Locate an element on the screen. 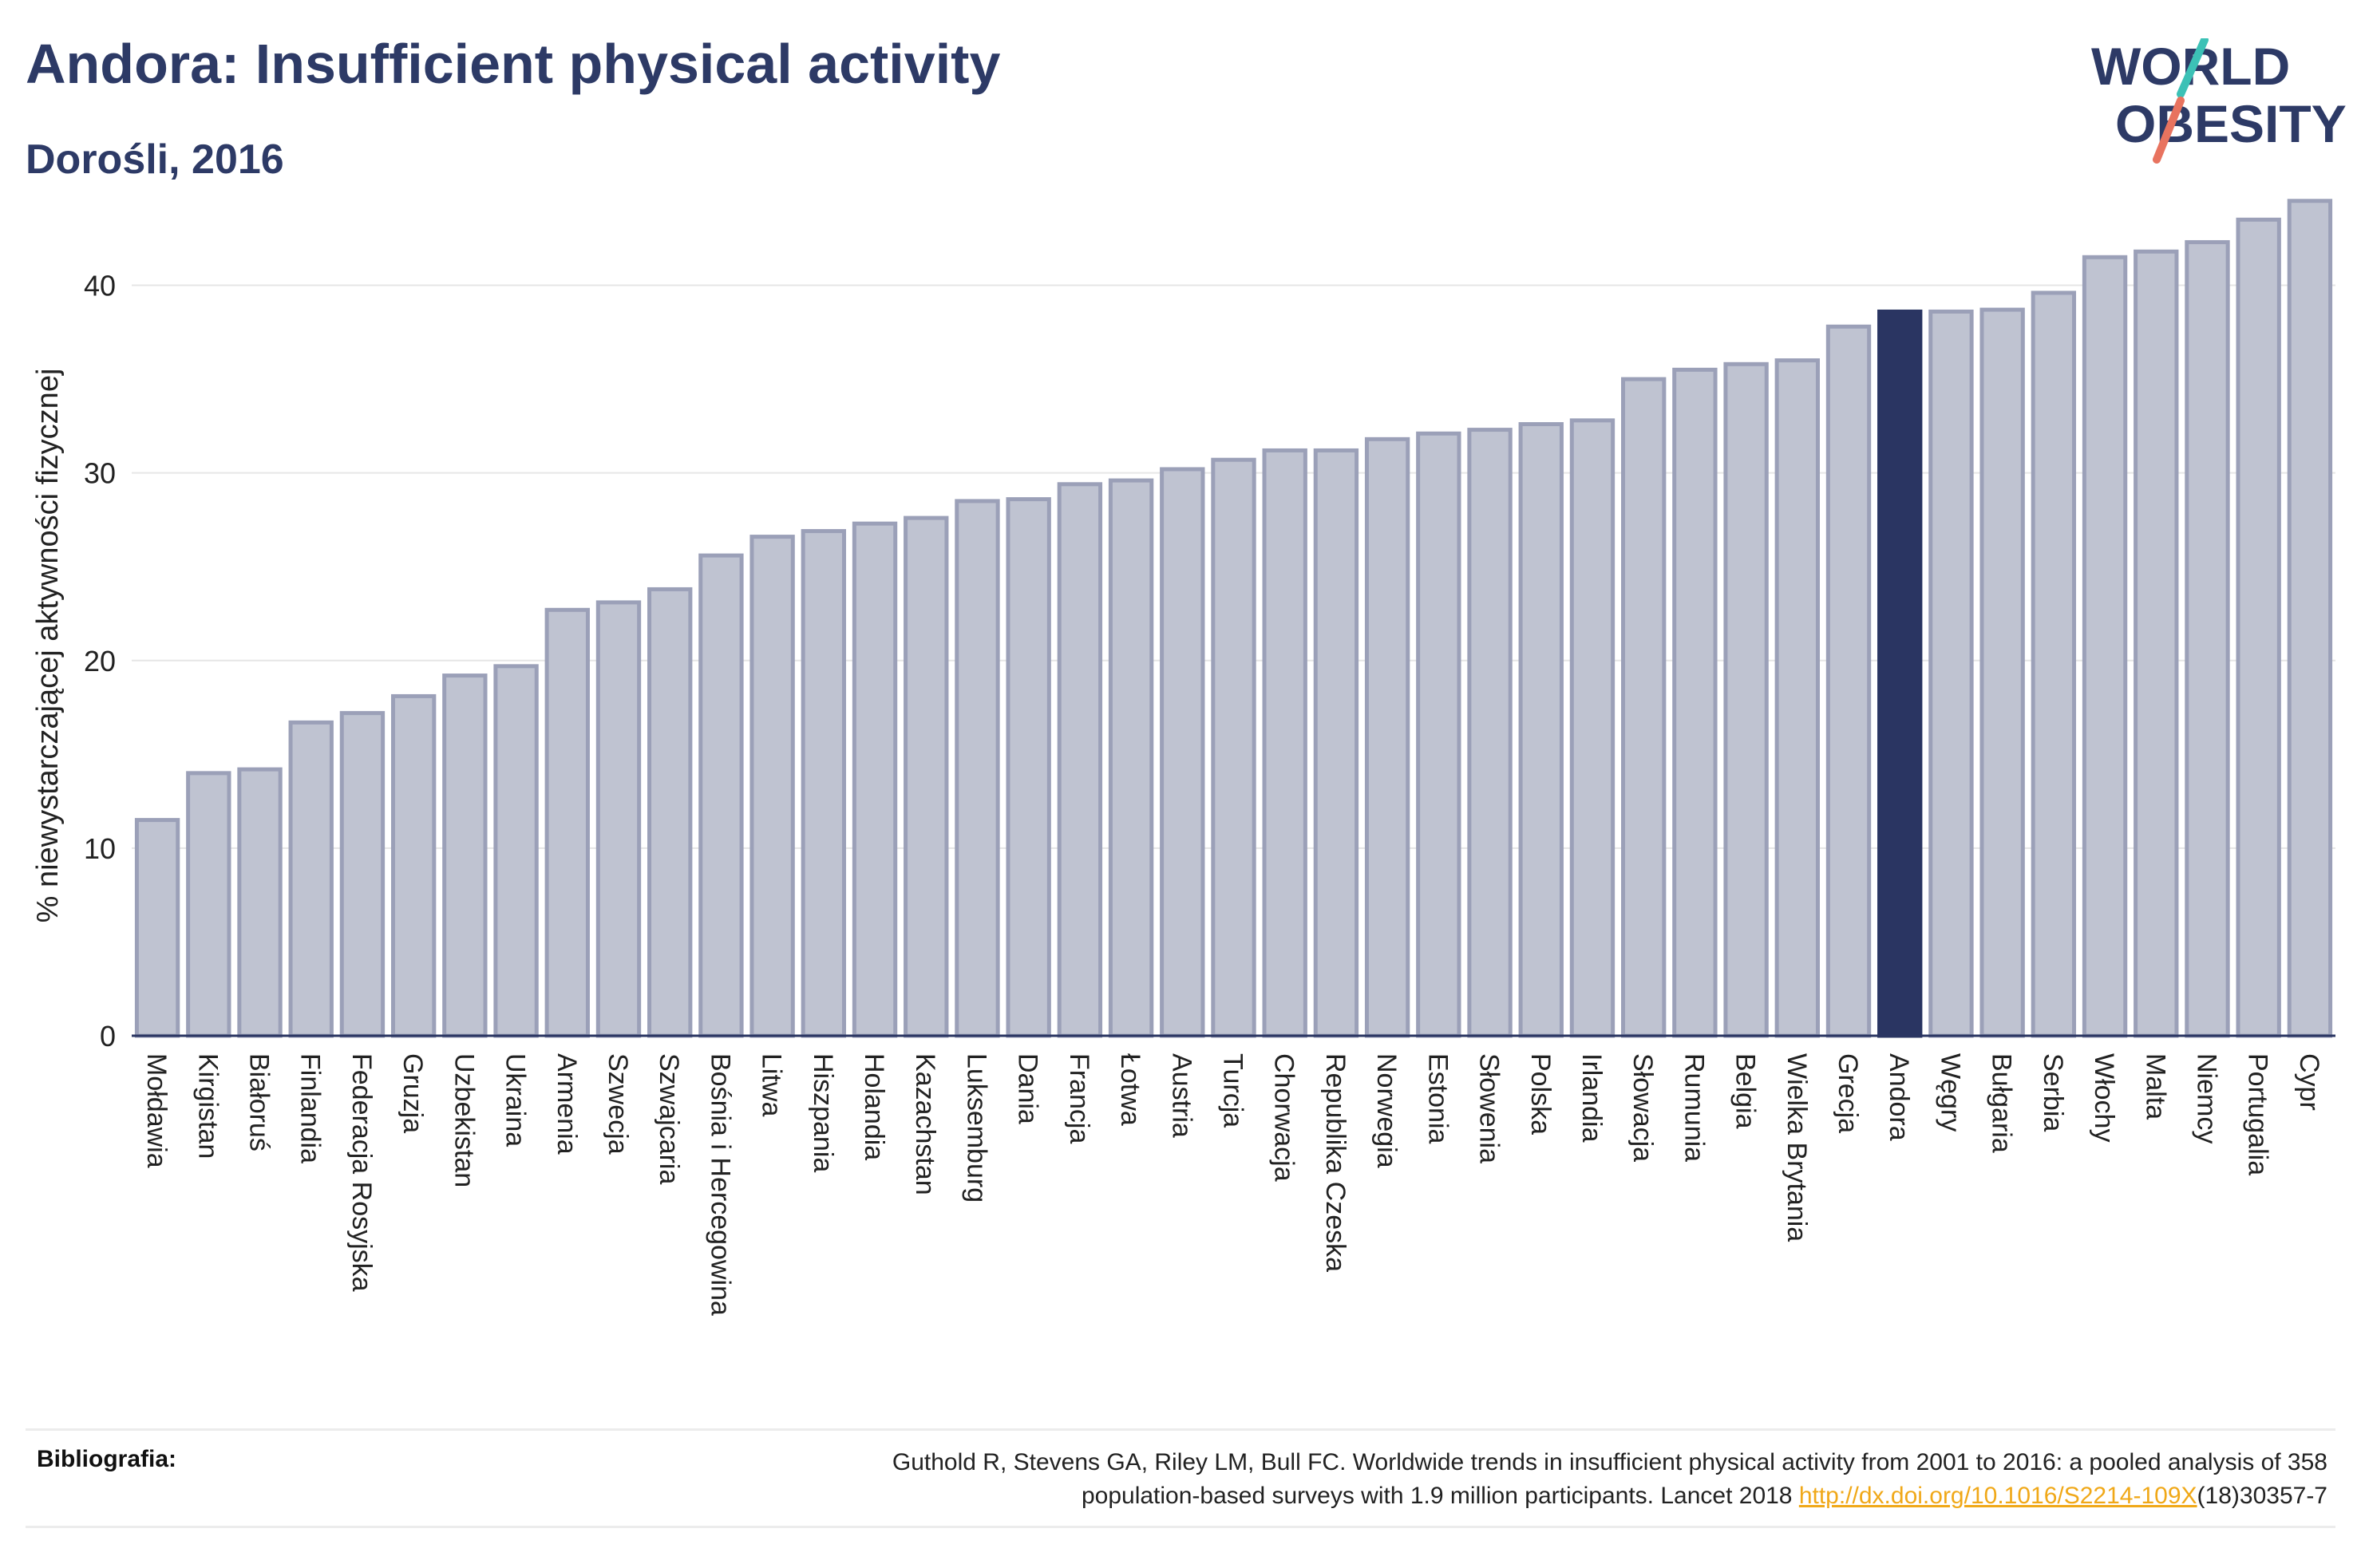 This screenshot has width=2361, height=1568. x-tick-label: Rumunia is located at coordinates (1694, 1107).